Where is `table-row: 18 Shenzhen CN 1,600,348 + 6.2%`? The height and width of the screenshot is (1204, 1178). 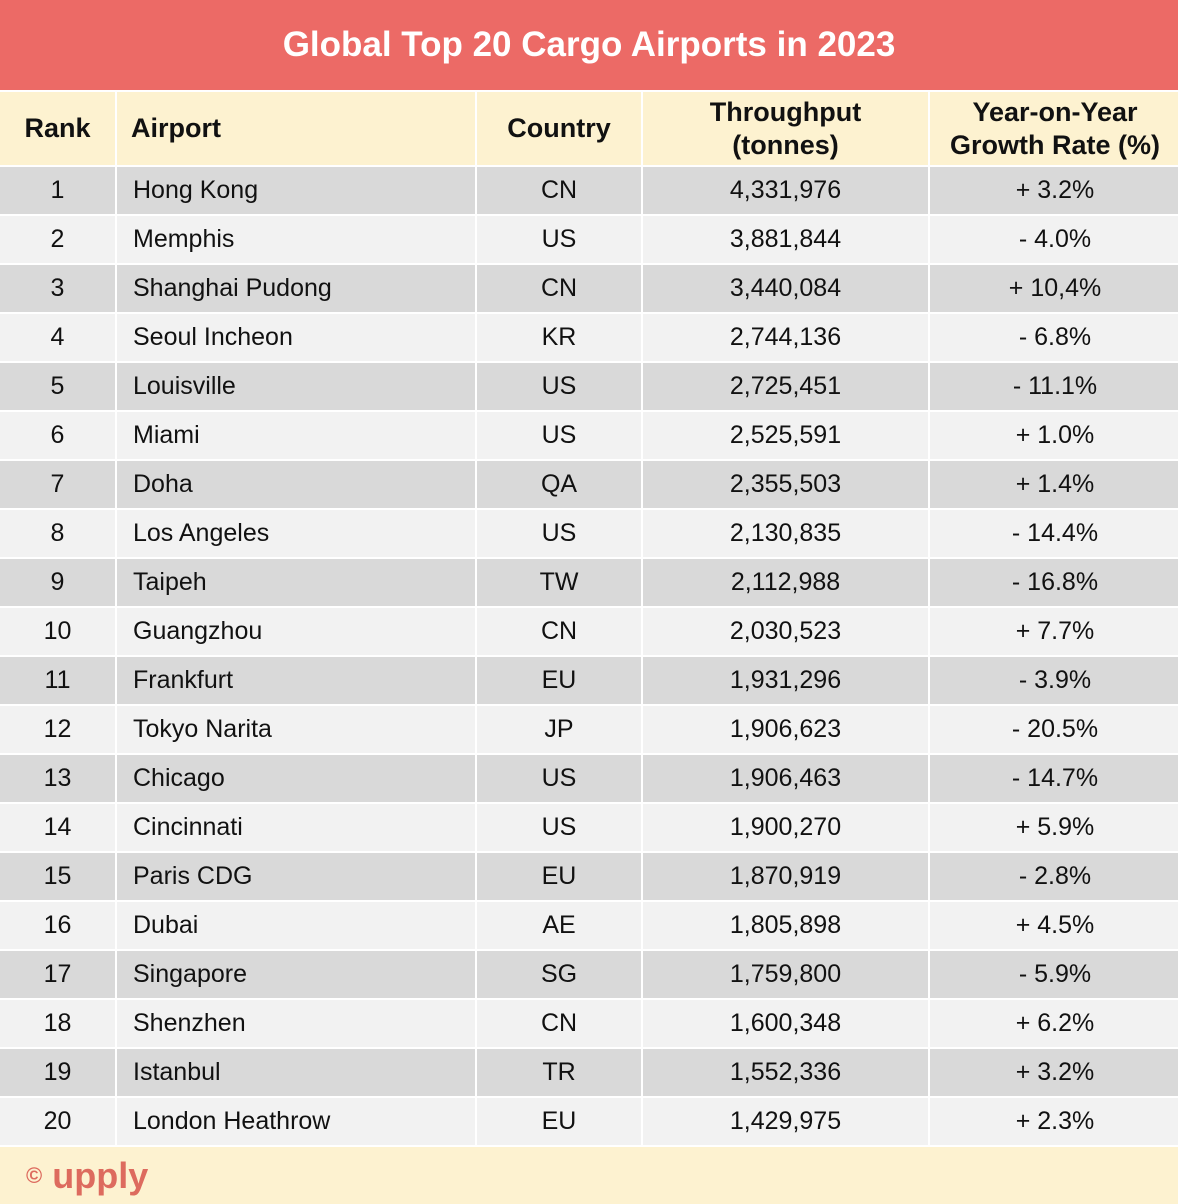 table-row: 18 Shenzhen CN 1,600,348 + 6.2% is located at coordinates (589, 1022).